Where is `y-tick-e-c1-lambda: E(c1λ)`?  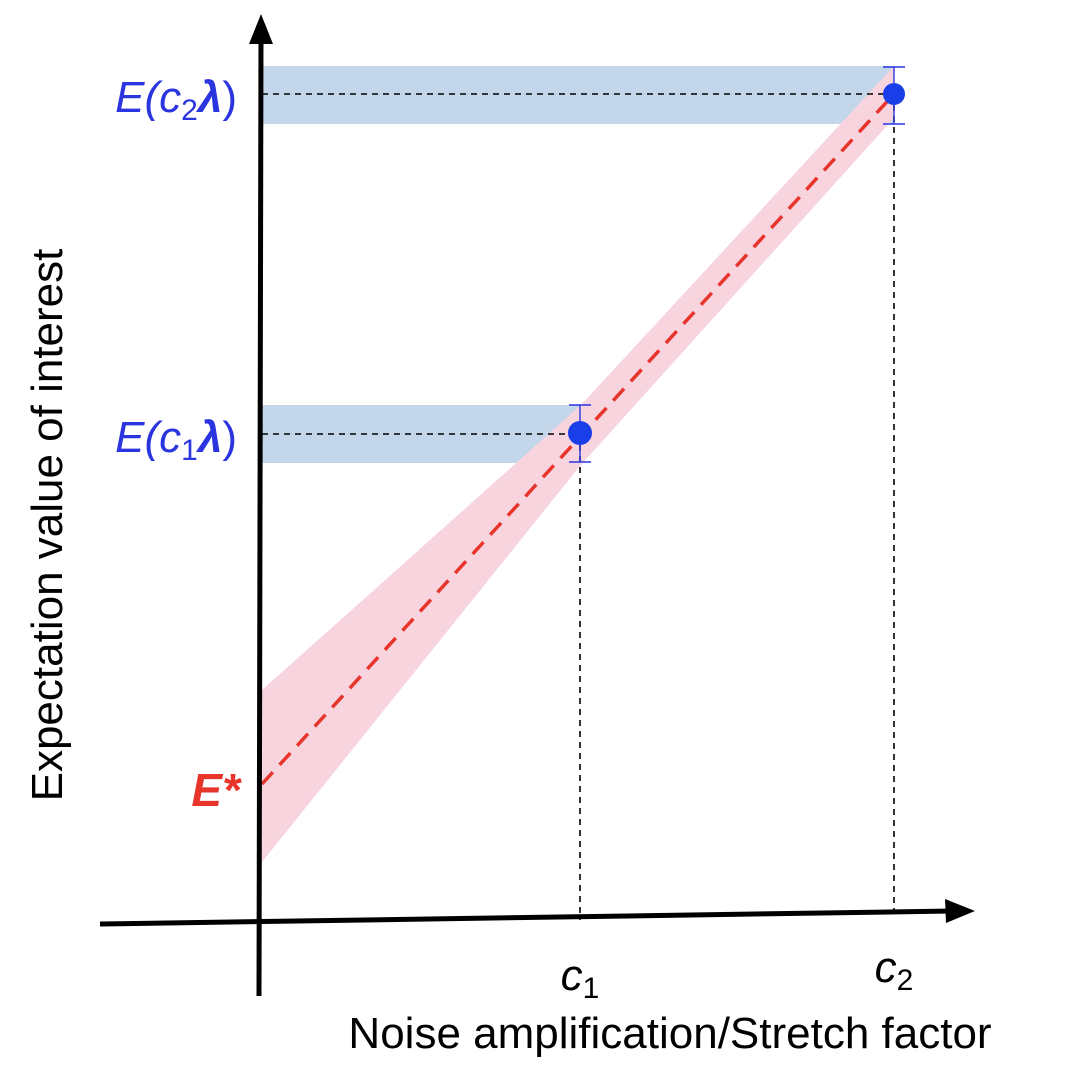 y-tick-e-c1-lambda: E(c1λ) is located at coordinates (176, 440).